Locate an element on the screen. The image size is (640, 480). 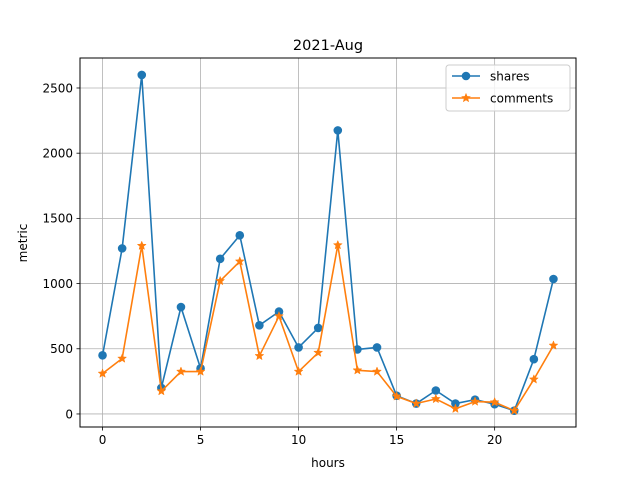
legend-item-comments: comments is located at coordinates (502, 98).